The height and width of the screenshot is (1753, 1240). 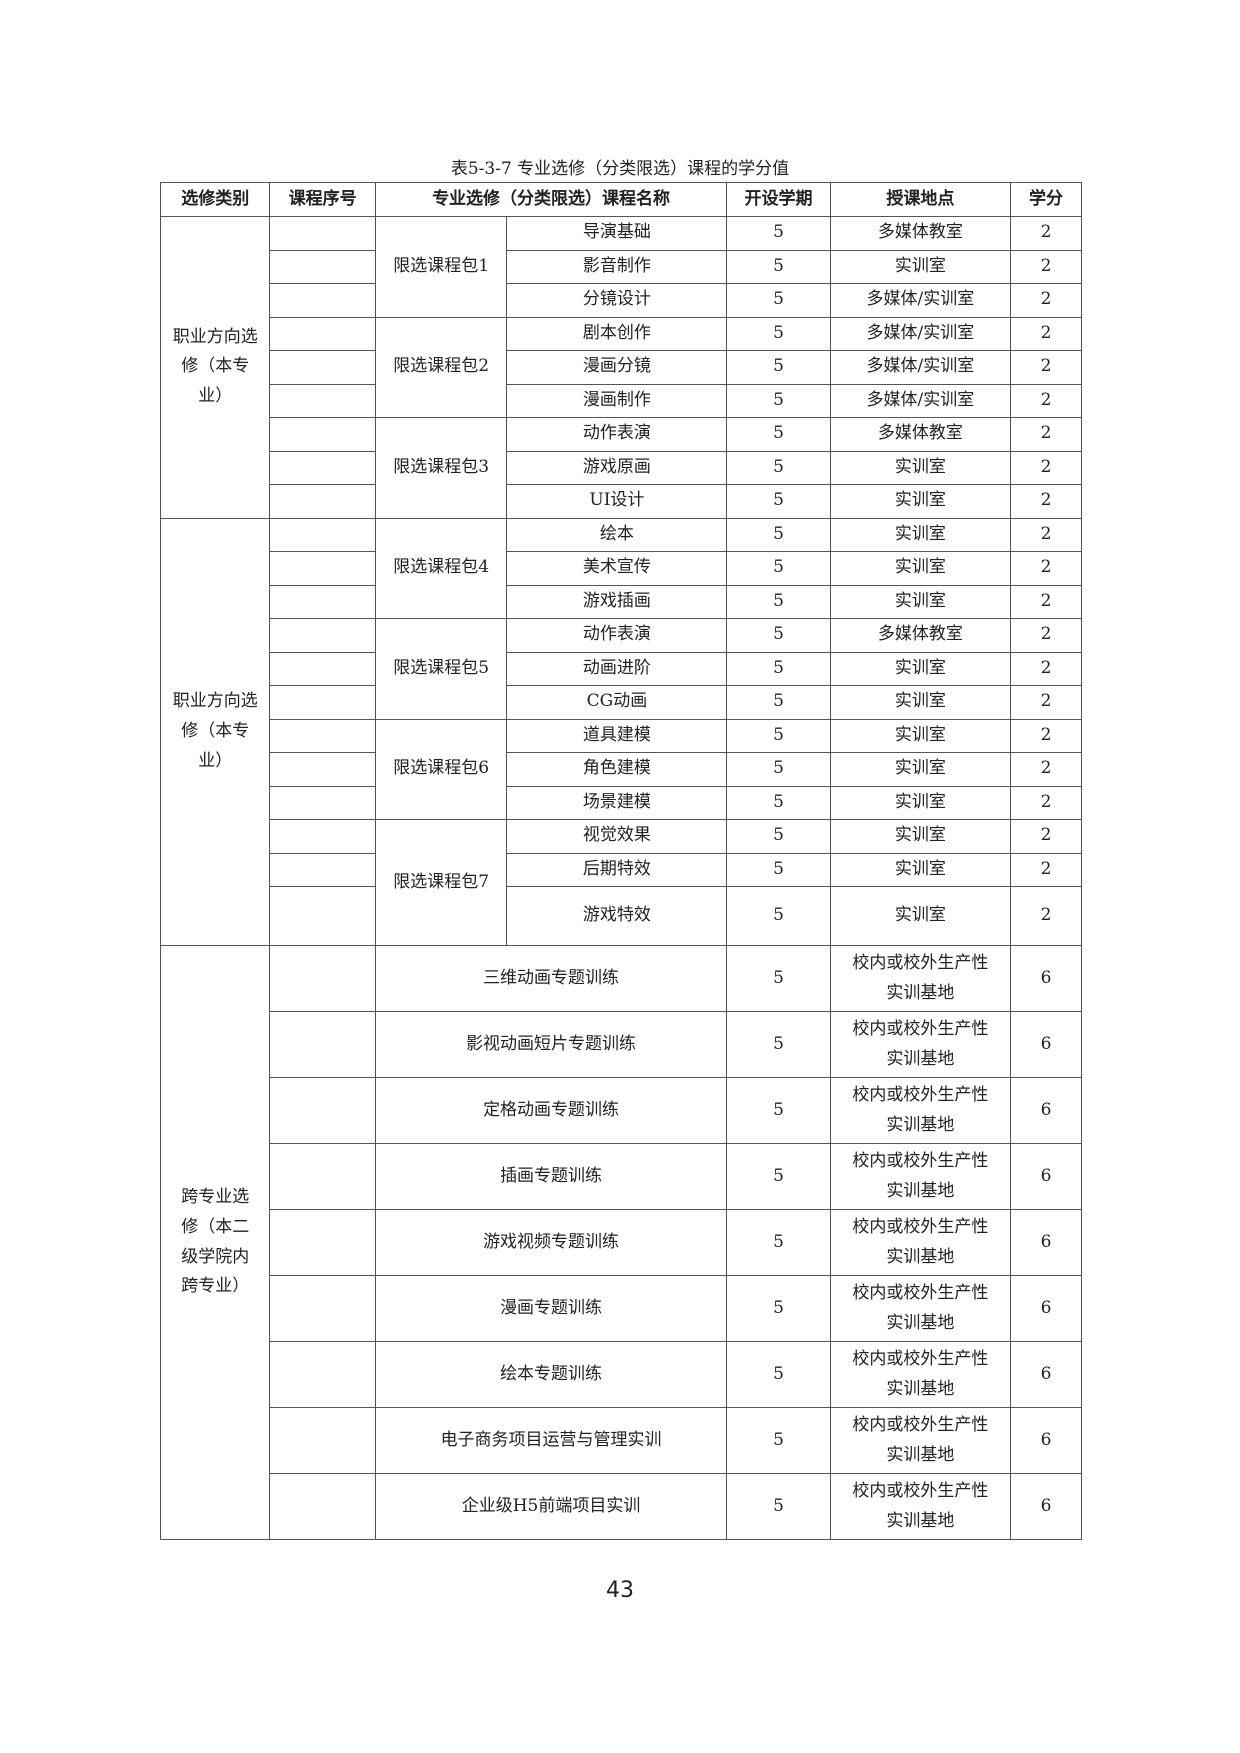 I want to click on header-semester: 开设学期, so click(x=778, y=199).